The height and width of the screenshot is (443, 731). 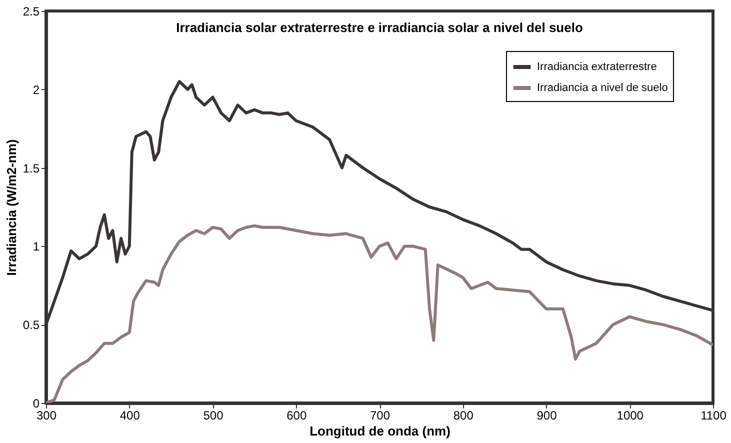 What do you see at coordinates (463, 415) in the screenshot?
I see `x-tick-label: 800` at bounding box center [463, 415].